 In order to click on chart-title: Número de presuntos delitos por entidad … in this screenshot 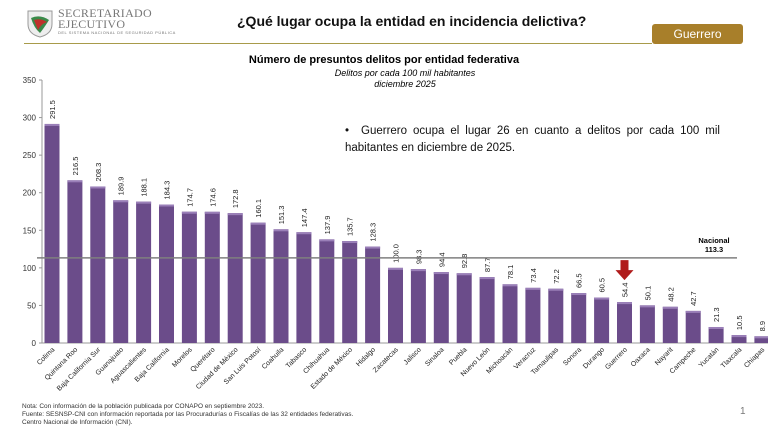, I will do `click(384, 60)`.